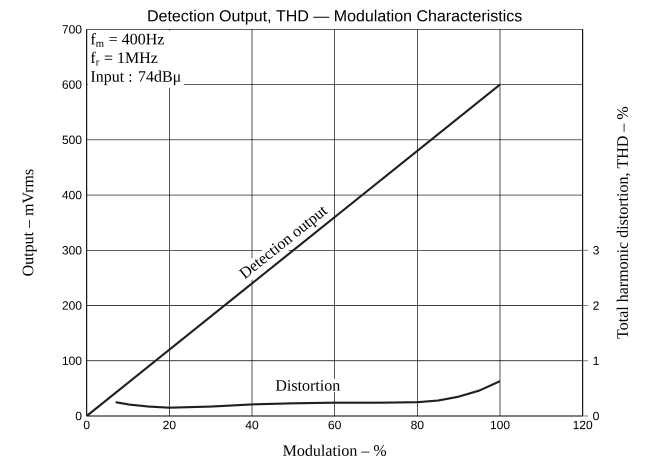 The width and height of the screenshot is (646, 470). What do you see at coordinates (500, 425) in the screenshot?
I see `x-tick-label: 100` at bounding box center [500, 425].